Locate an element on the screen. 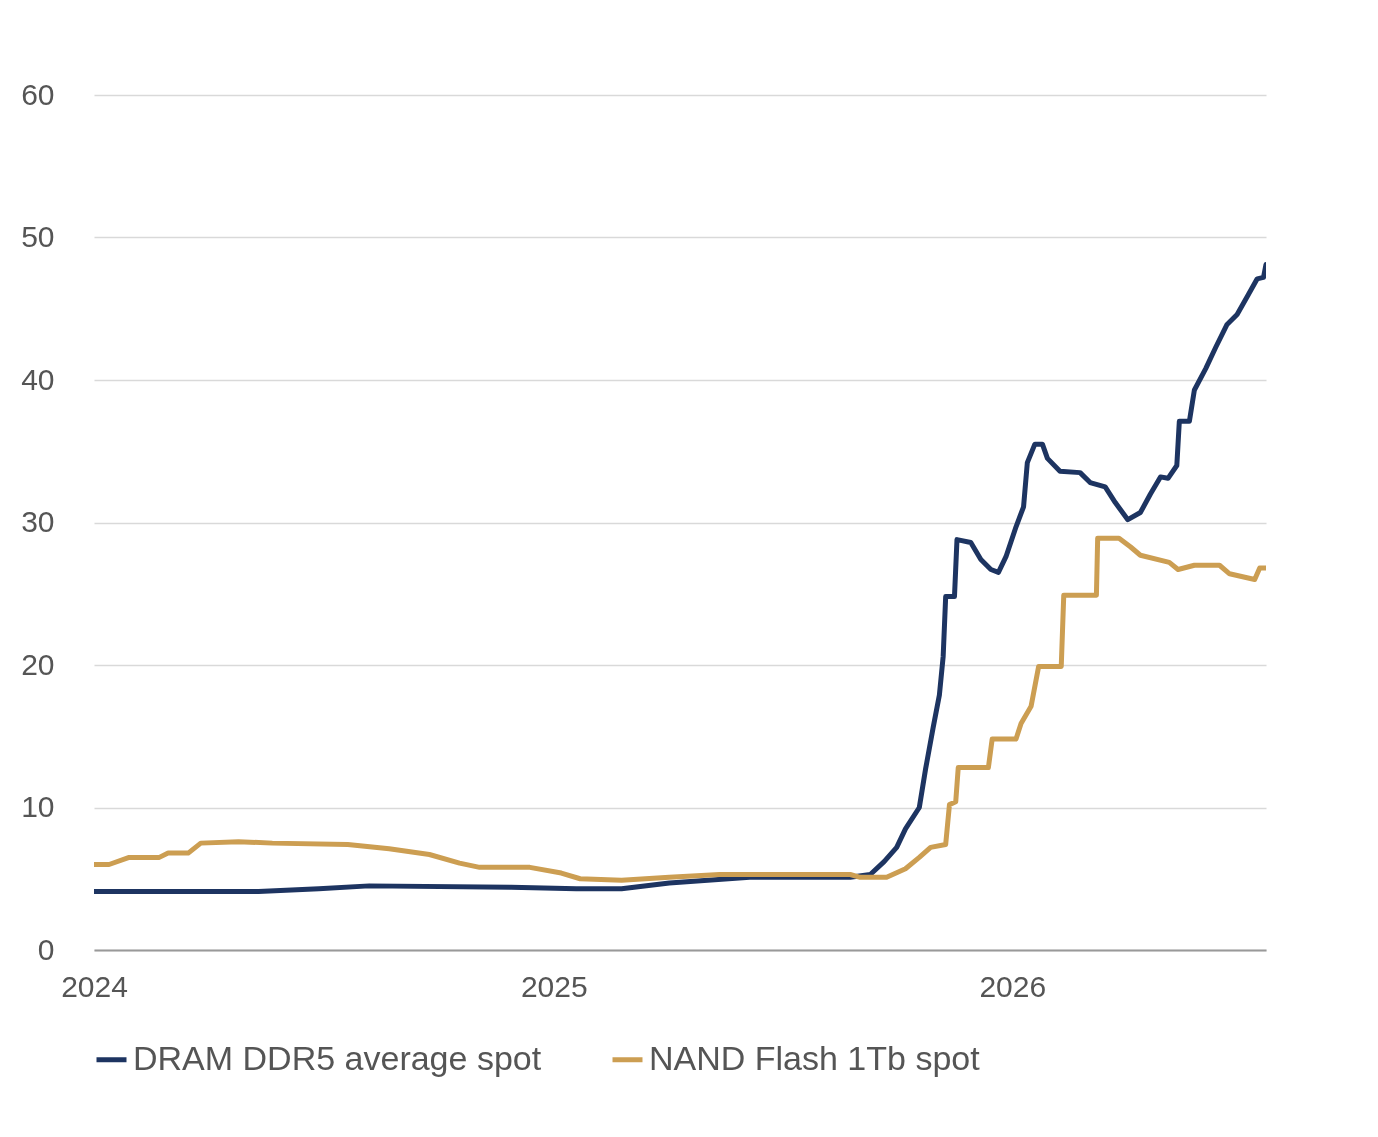 The width and height of the screenshot is (1378, 1137). y-tick-label: 50 is located at coordinates (38, 236).